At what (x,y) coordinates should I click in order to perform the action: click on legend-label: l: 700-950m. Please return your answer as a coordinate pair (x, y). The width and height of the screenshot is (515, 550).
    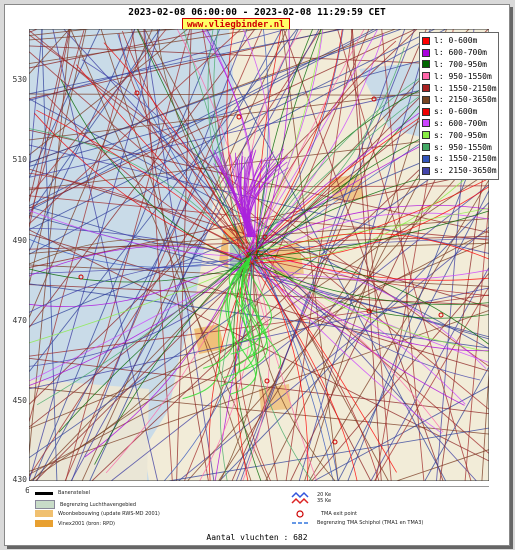
    Looking at the image, I should click on (460, 64).